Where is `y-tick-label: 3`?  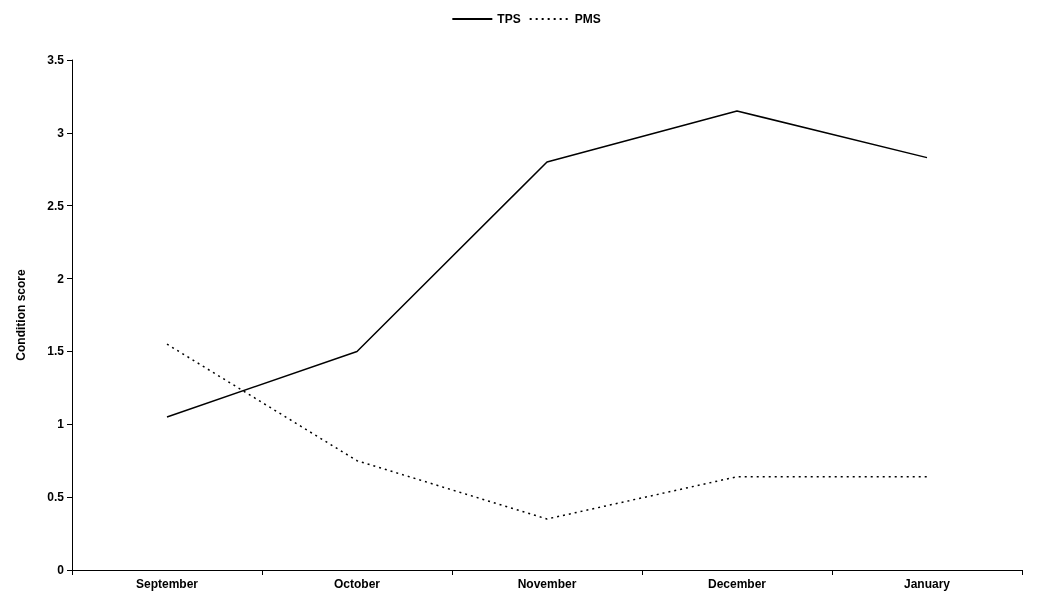
y-tick-label: 3 is located at coordinates (61, 132).